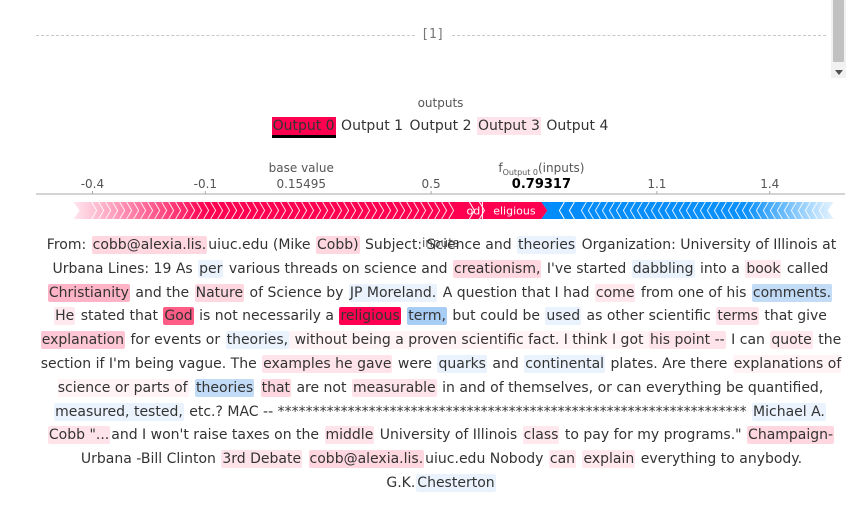 The height and width of the screenshot is (526, 867). What do you see at coordinates (393, 292) in the screenshot?
I see `input-token: JP Moreland.` at bounding box center [393, 292].